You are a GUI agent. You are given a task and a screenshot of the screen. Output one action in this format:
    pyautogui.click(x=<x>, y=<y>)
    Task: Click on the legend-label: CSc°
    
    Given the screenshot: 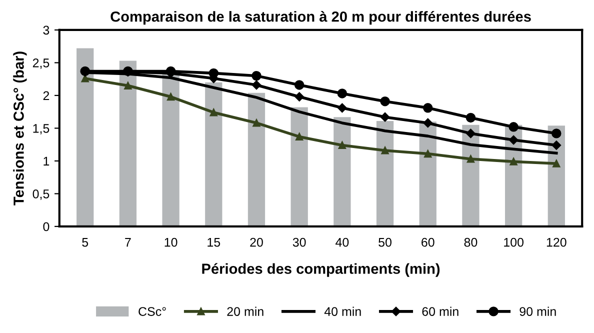 What is the action you would take?
    pyautogui.click(x=152, y=311)
    